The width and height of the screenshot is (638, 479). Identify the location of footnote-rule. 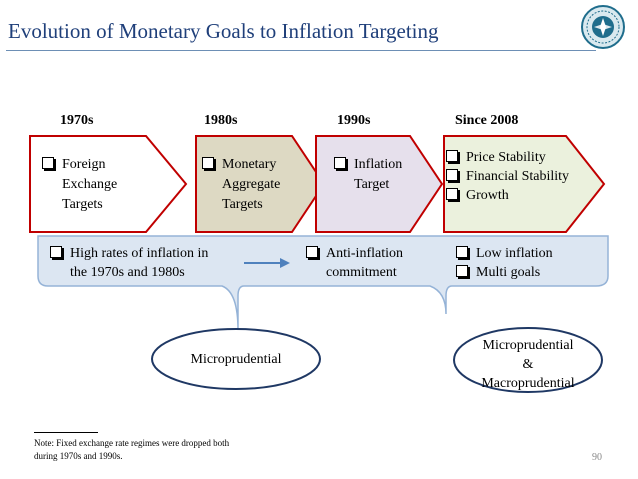
(66, 432).